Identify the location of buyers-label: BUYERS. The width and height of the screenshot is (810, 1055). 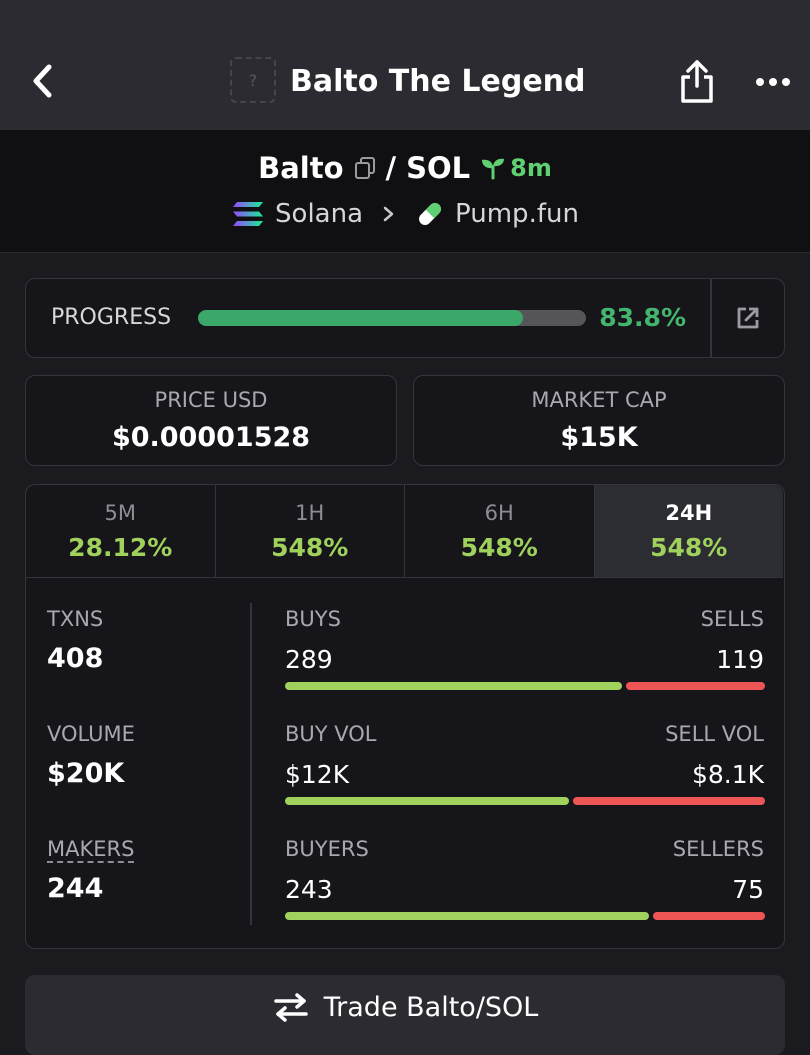
(327, 849).